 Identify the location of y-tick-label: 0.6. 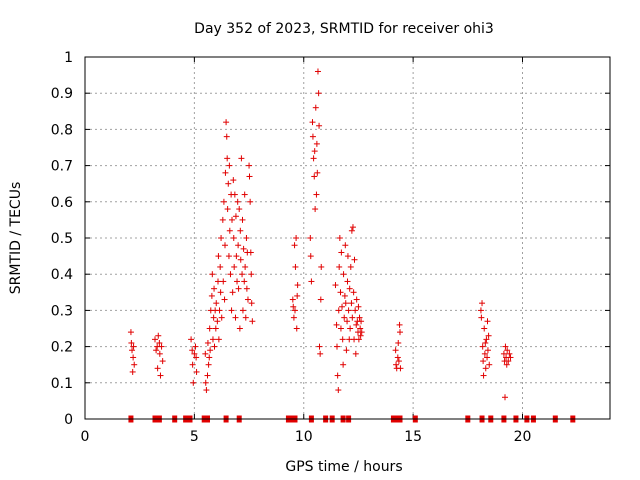
(62, 203).